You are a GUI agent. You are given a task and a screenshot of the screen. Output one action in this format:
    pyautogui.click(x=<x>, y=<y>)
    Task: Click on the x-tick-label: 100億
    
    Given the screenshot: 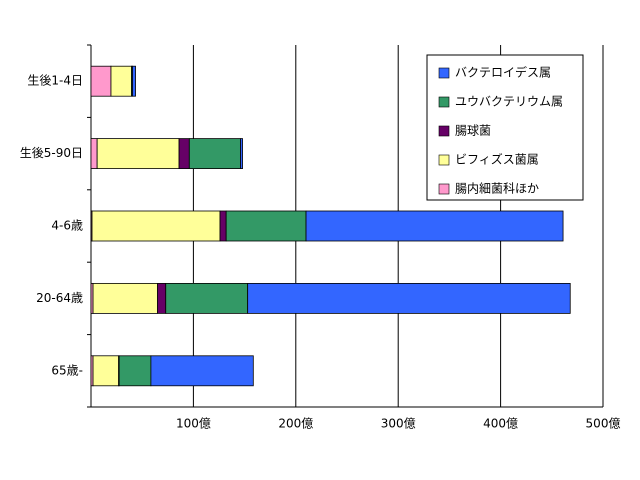 What is the action you would take?
    pyautogui.click(x=193, y=424)
    